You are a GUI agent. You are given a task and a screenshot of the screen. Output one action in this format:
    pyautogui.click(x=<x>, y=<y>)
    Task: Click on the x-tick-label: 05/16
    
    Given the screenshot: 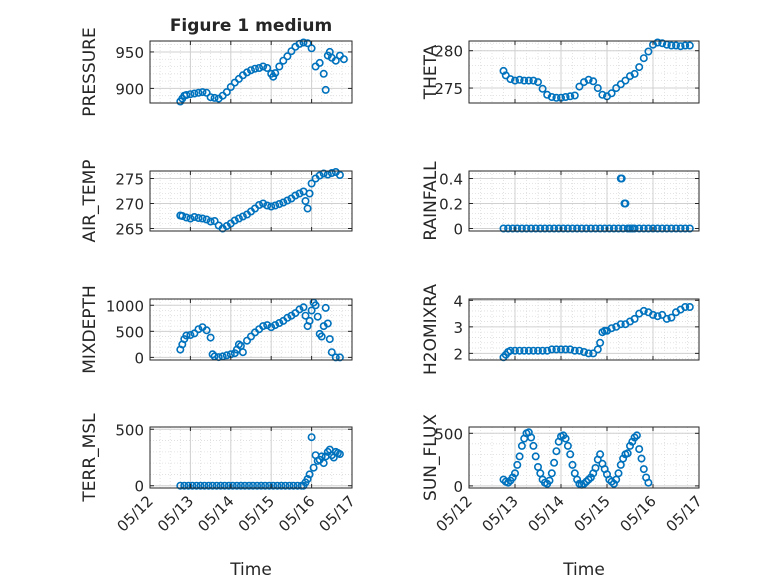 What is the action you would take?
    pyautogui.click(x=638, y=513)
    